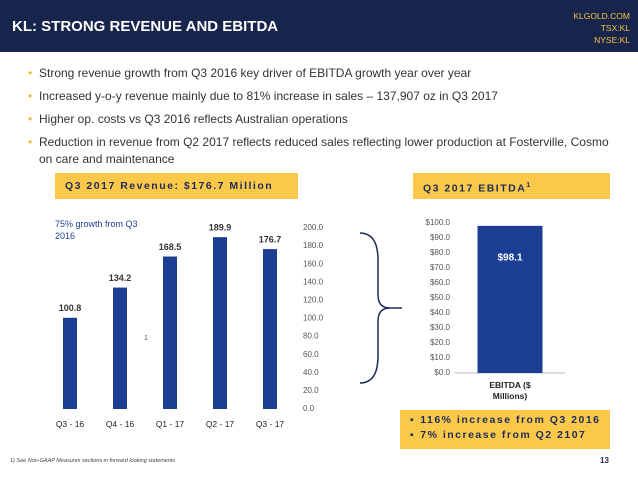 The width and height of the screenshot is (638, 479). What do you see at coordinates (509, 257) in the screenshot?
I see `data-label: $98.1` at bounding box center [509, 257].